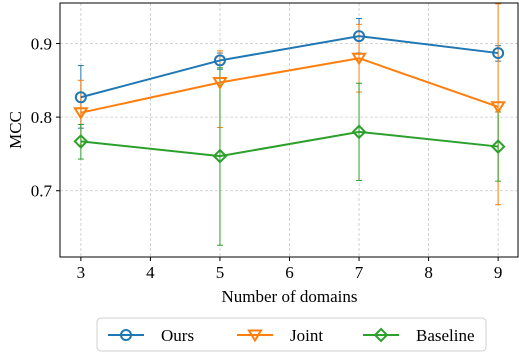 The image size is (519, 352). I want to click on x-tick-label: 9, so click(498, 272).